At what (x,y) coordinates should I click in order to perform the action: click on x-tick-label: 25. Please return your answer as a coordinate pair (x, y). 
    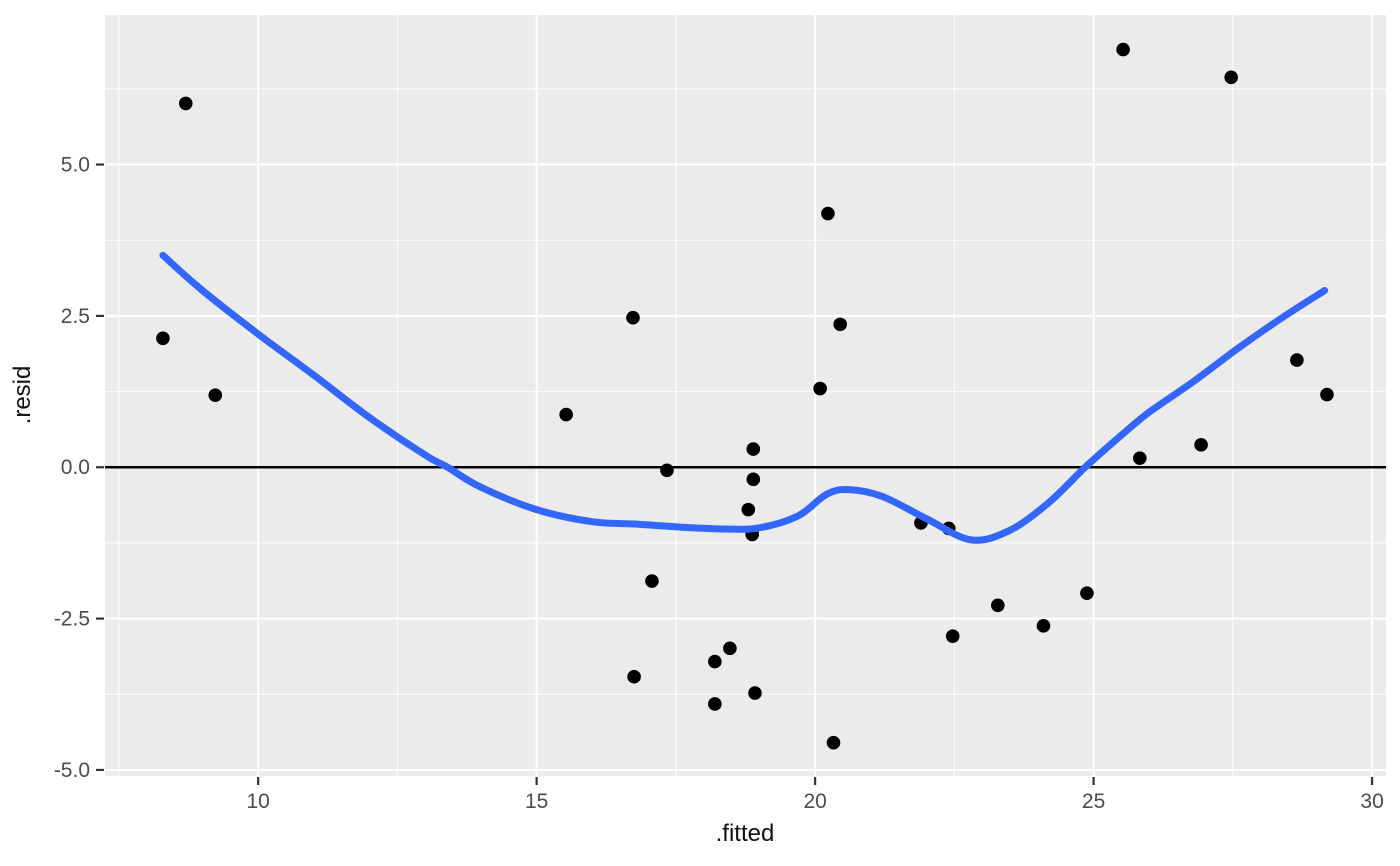
    Looking at the image, I should click on (1093, 801).